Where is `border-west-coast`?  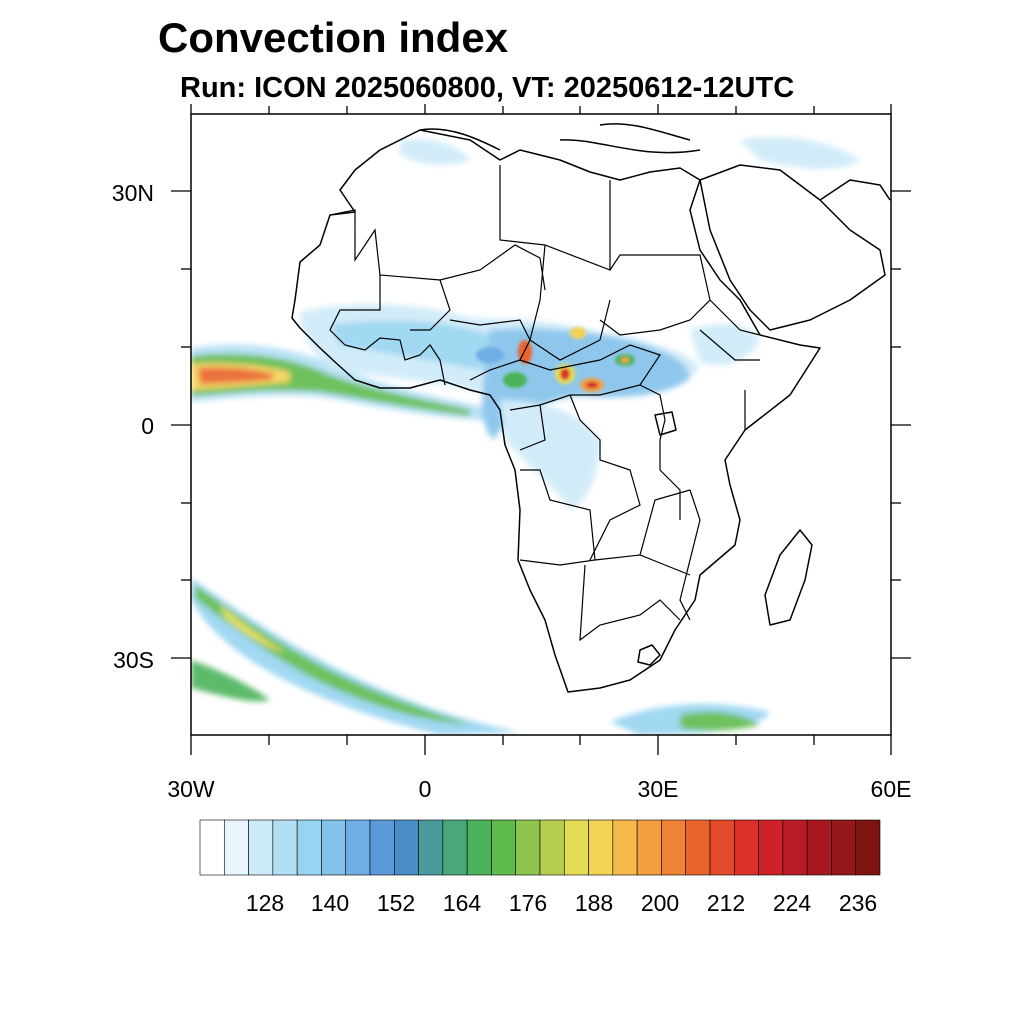 border-west-coast is located at coordinates (395, 361).